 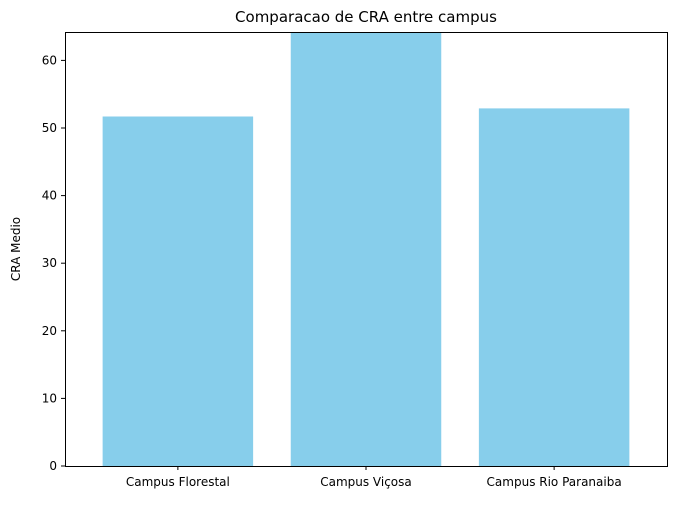 I want to click on x-tick-label: Campus Florestal, so click(x=178, y=482).